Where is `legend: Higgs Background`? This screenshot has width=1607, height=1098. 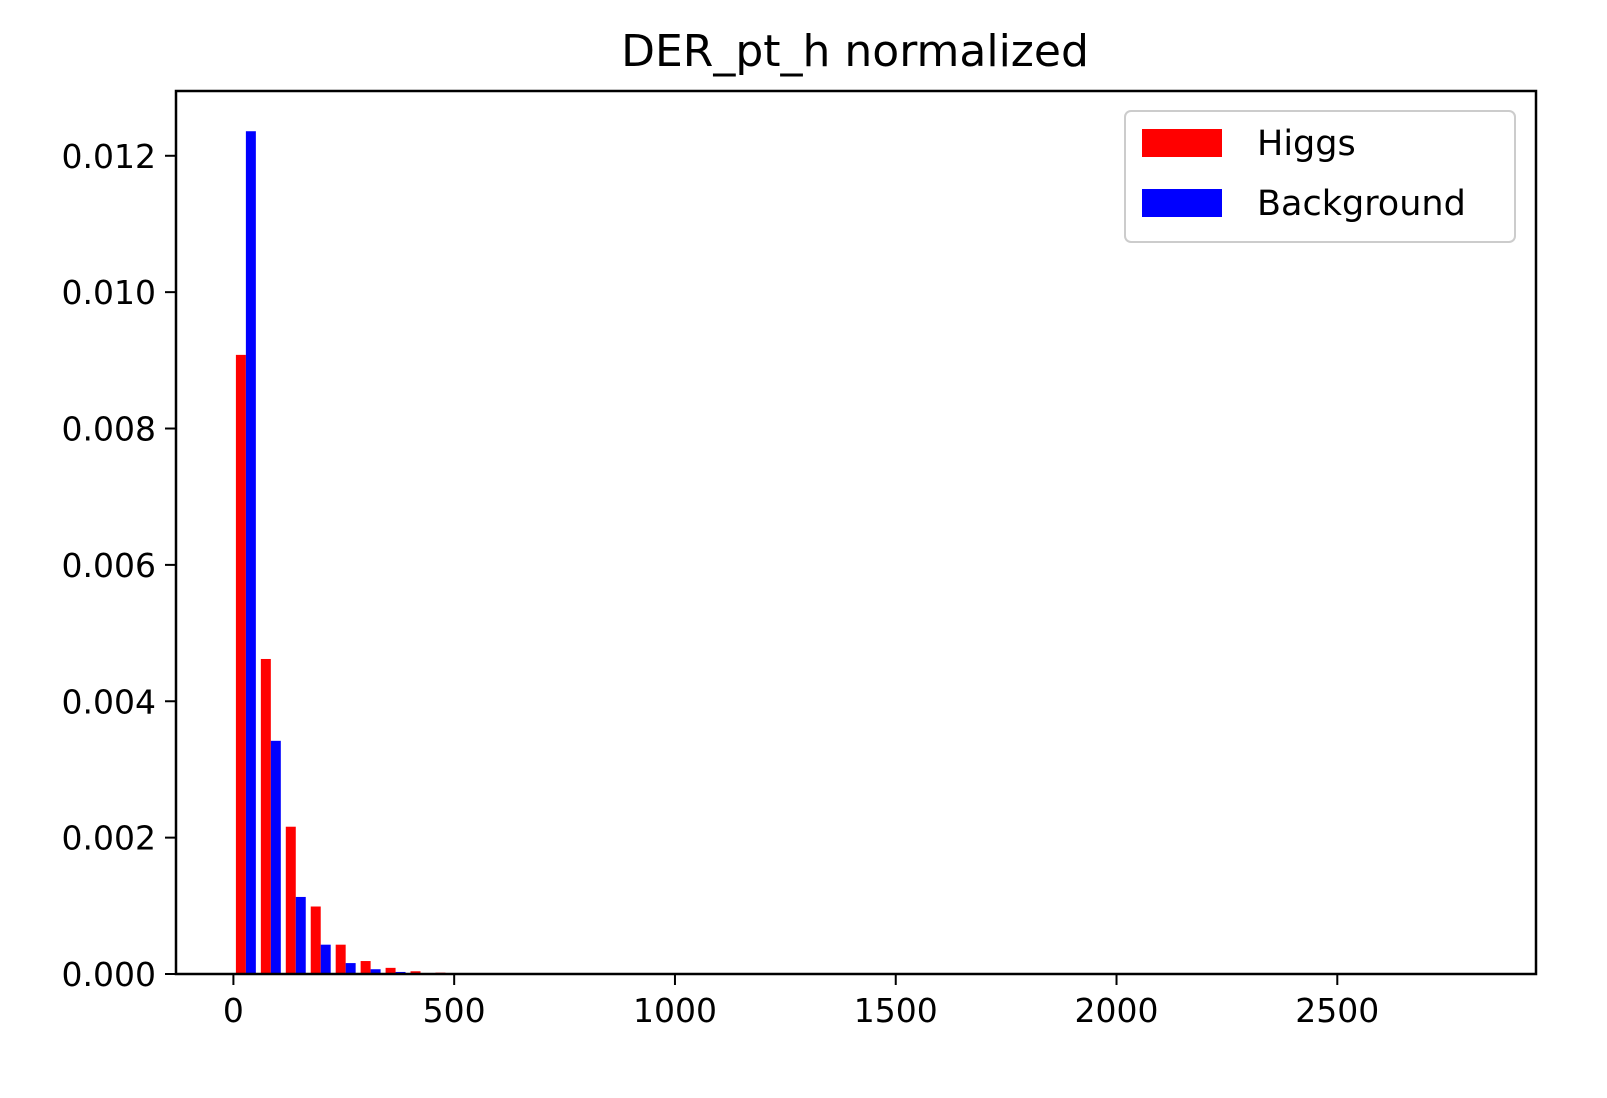 legend: Higgs Background is located at coordinates (1320, 176).